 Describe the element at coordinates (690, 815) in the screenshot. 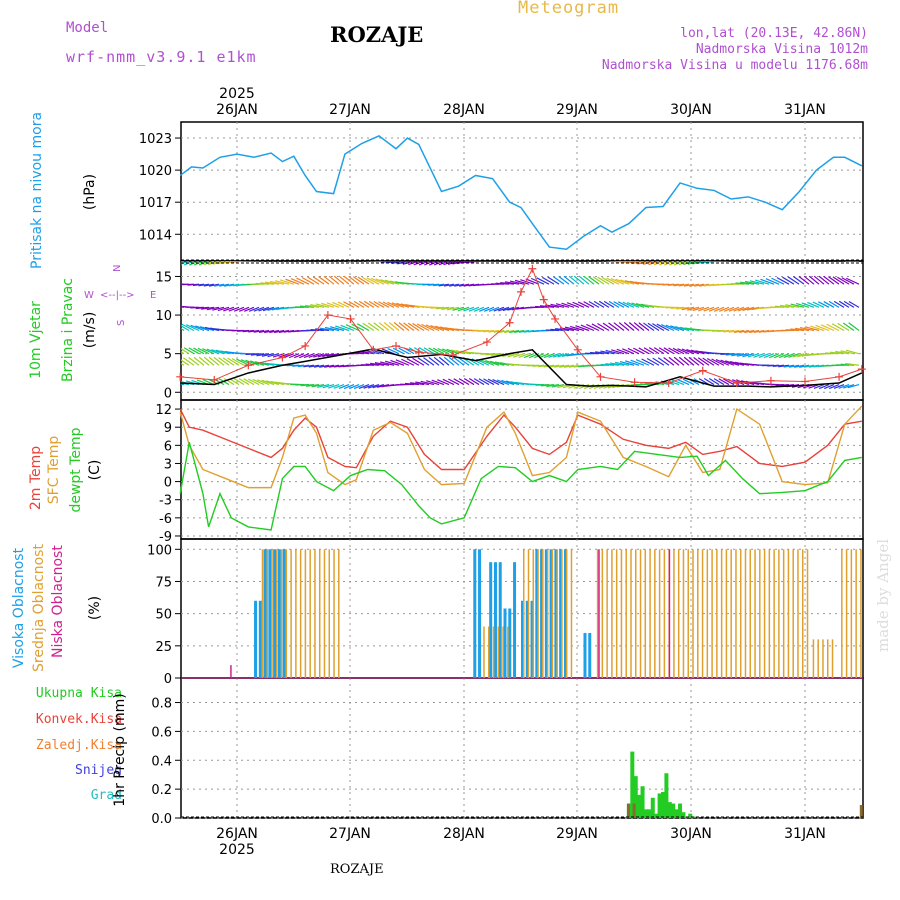

I see `total-precip-bar` at that location.